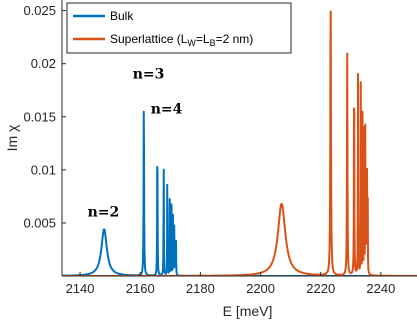 This screenshot has height=321, width=417. What do you see at coordinates (39, 116) in the screenshot?
I see `y-tick-label: 0.015` at bounding box center [39, 116].